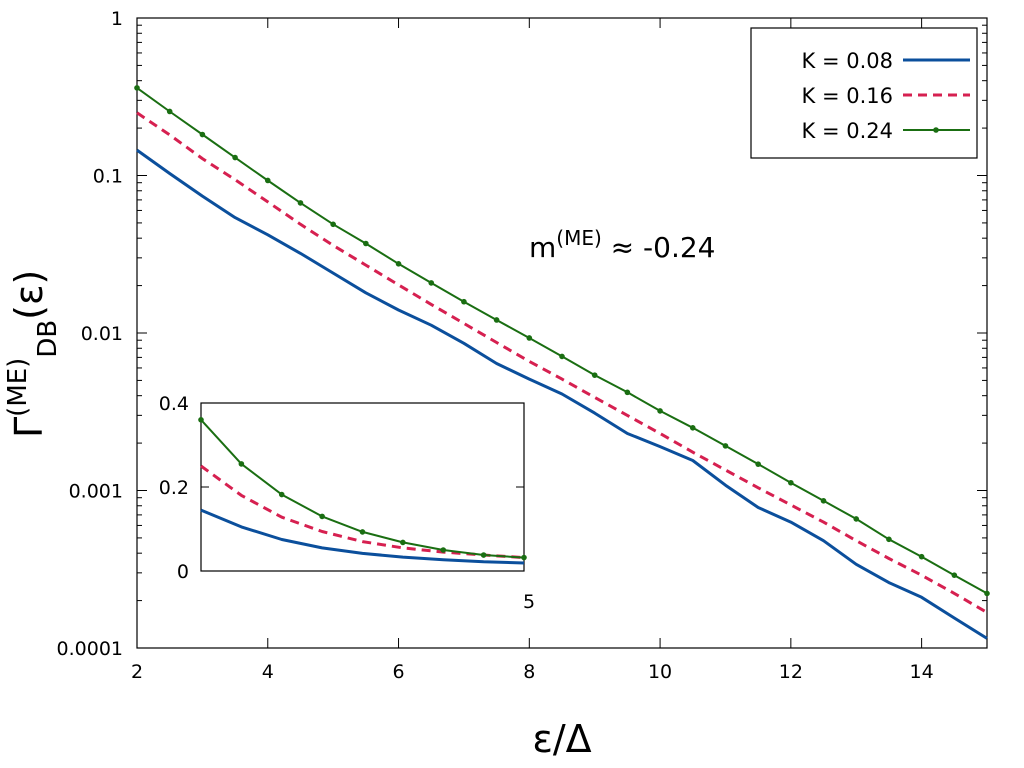 This screenshot has height=768, width=1024. I want to click on legend-label-1: K = 0.08, so click(847, 61).